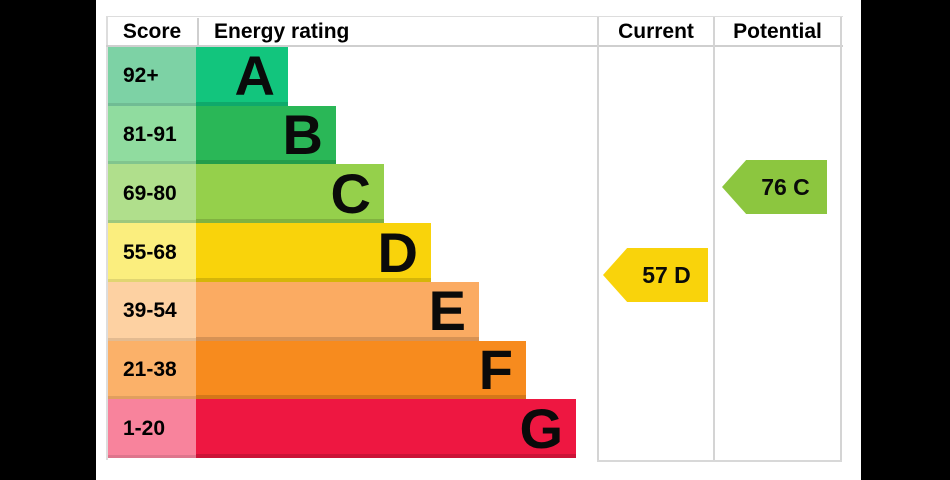  Describe the element at coordinates (353, 76) in the screenshot. I see `band-row: 92+ A` at that location.